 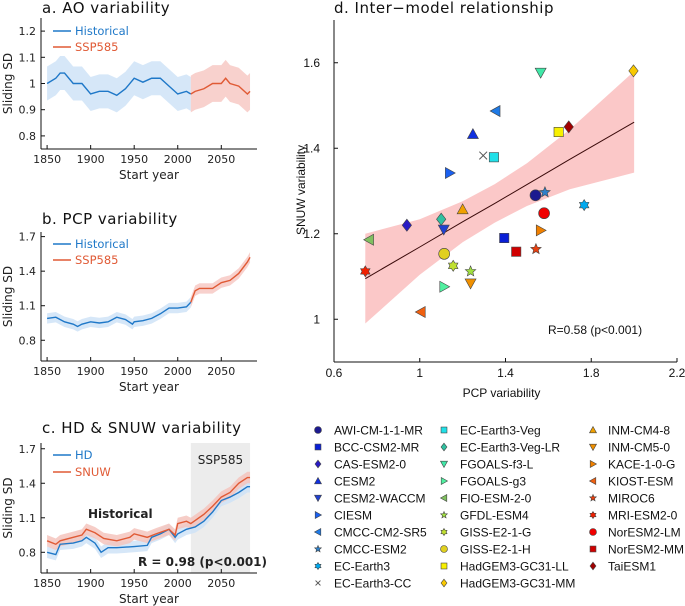 What do you see at coordinates (516, 251) in the screenshot?
I see `data-point-noresm2-mm` at bounding box center [516, 251].